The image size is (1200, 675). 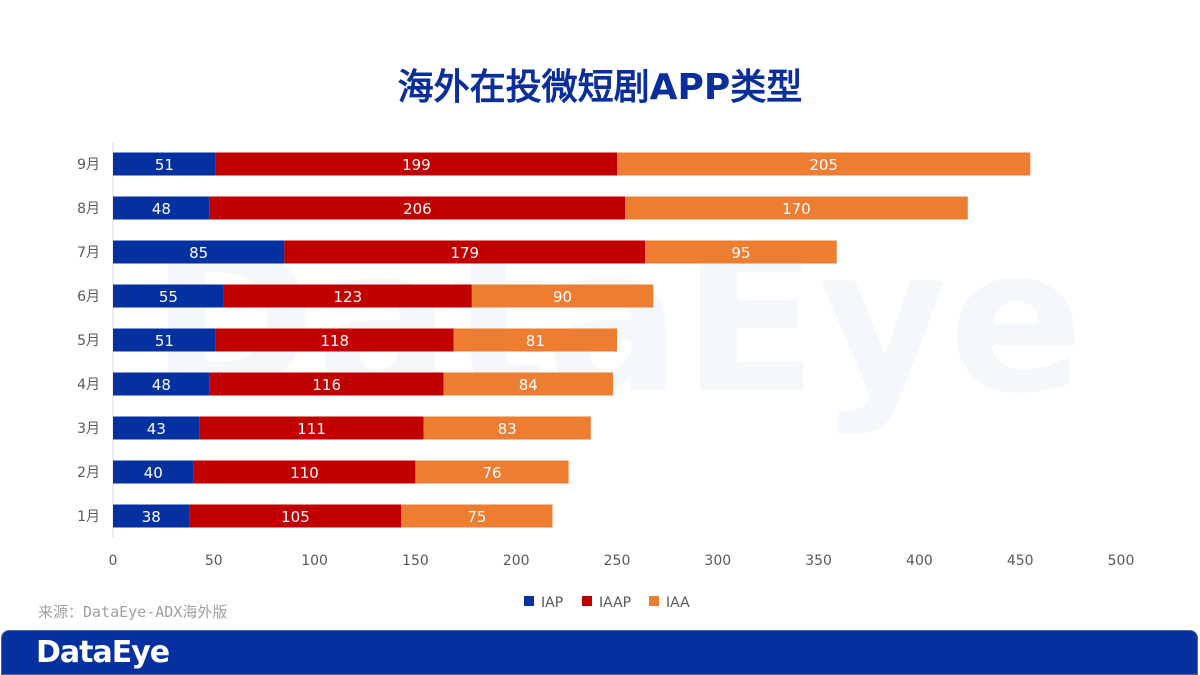 What do you see at coordinates (615, 603) in the screenshot?
I see `legend-label: IAAP` at bounding box center [615, 603].